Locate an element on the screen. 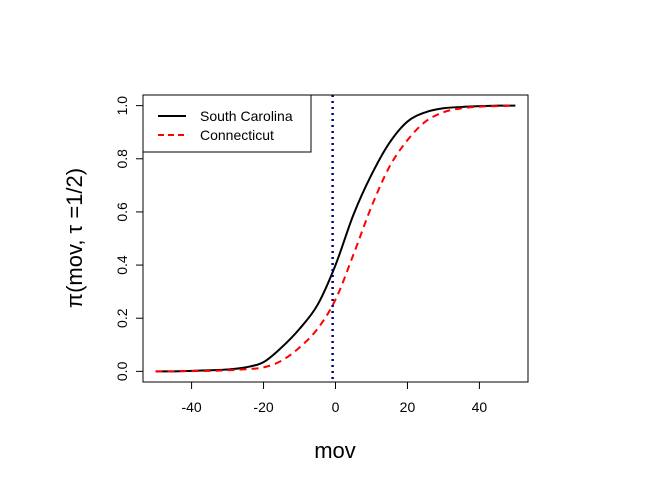  legend: South Carolina Connecticut is located at coordinates (227, 123).